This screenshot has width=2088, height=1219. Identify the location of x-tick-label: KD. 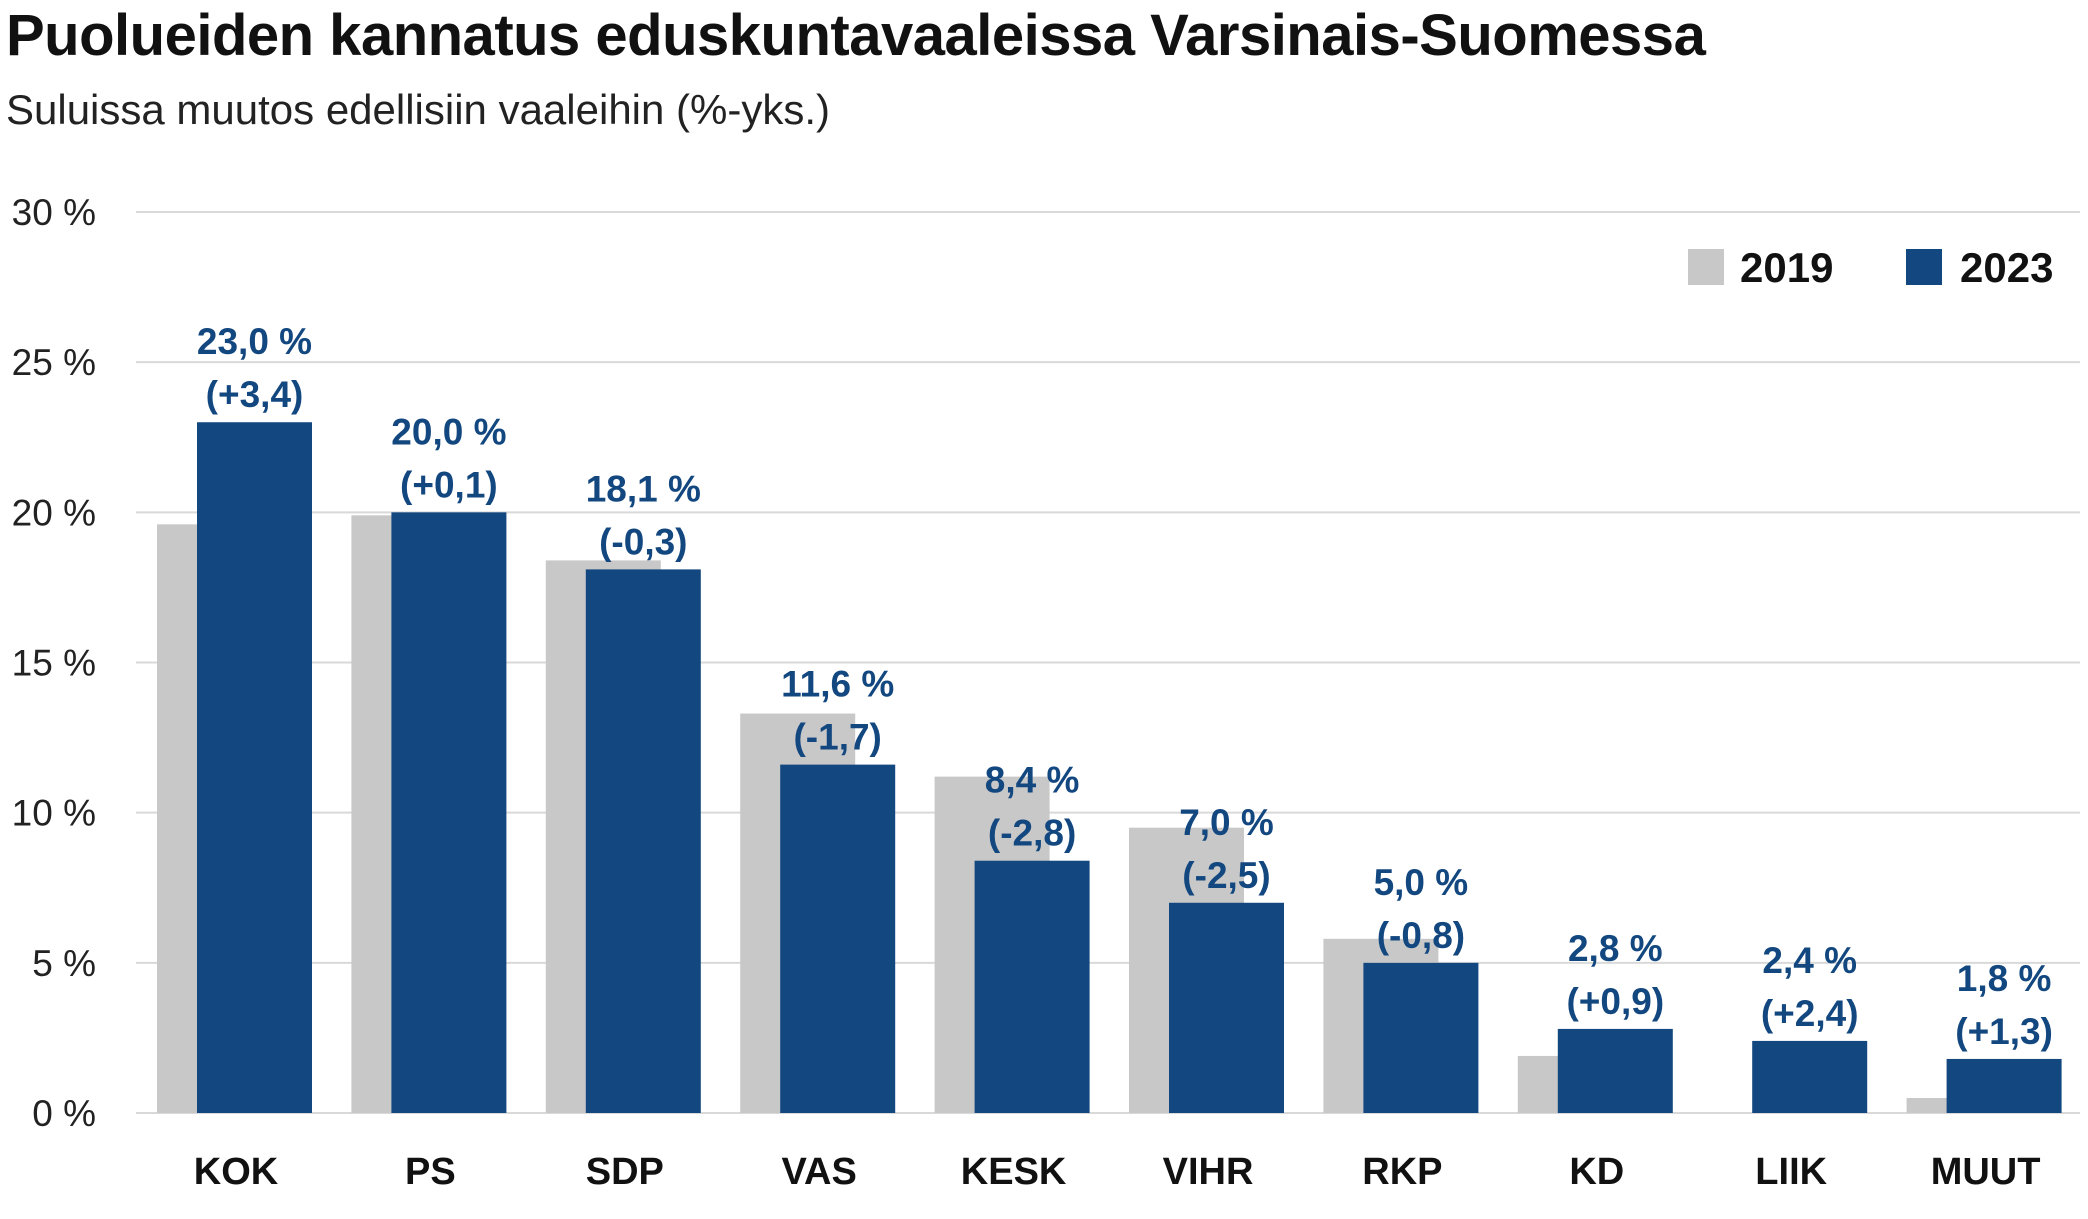
(1596, 1172).